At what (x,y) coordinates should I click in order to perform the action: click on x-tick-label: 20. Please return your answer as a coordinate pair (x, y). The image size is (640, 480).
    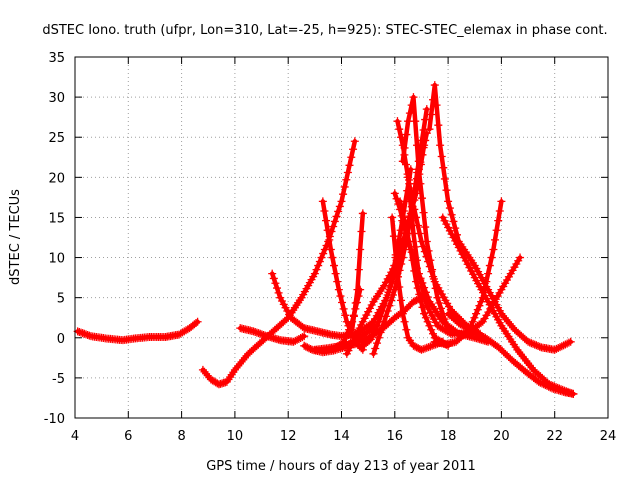
    Looking at the image, I should click on (501, 436).